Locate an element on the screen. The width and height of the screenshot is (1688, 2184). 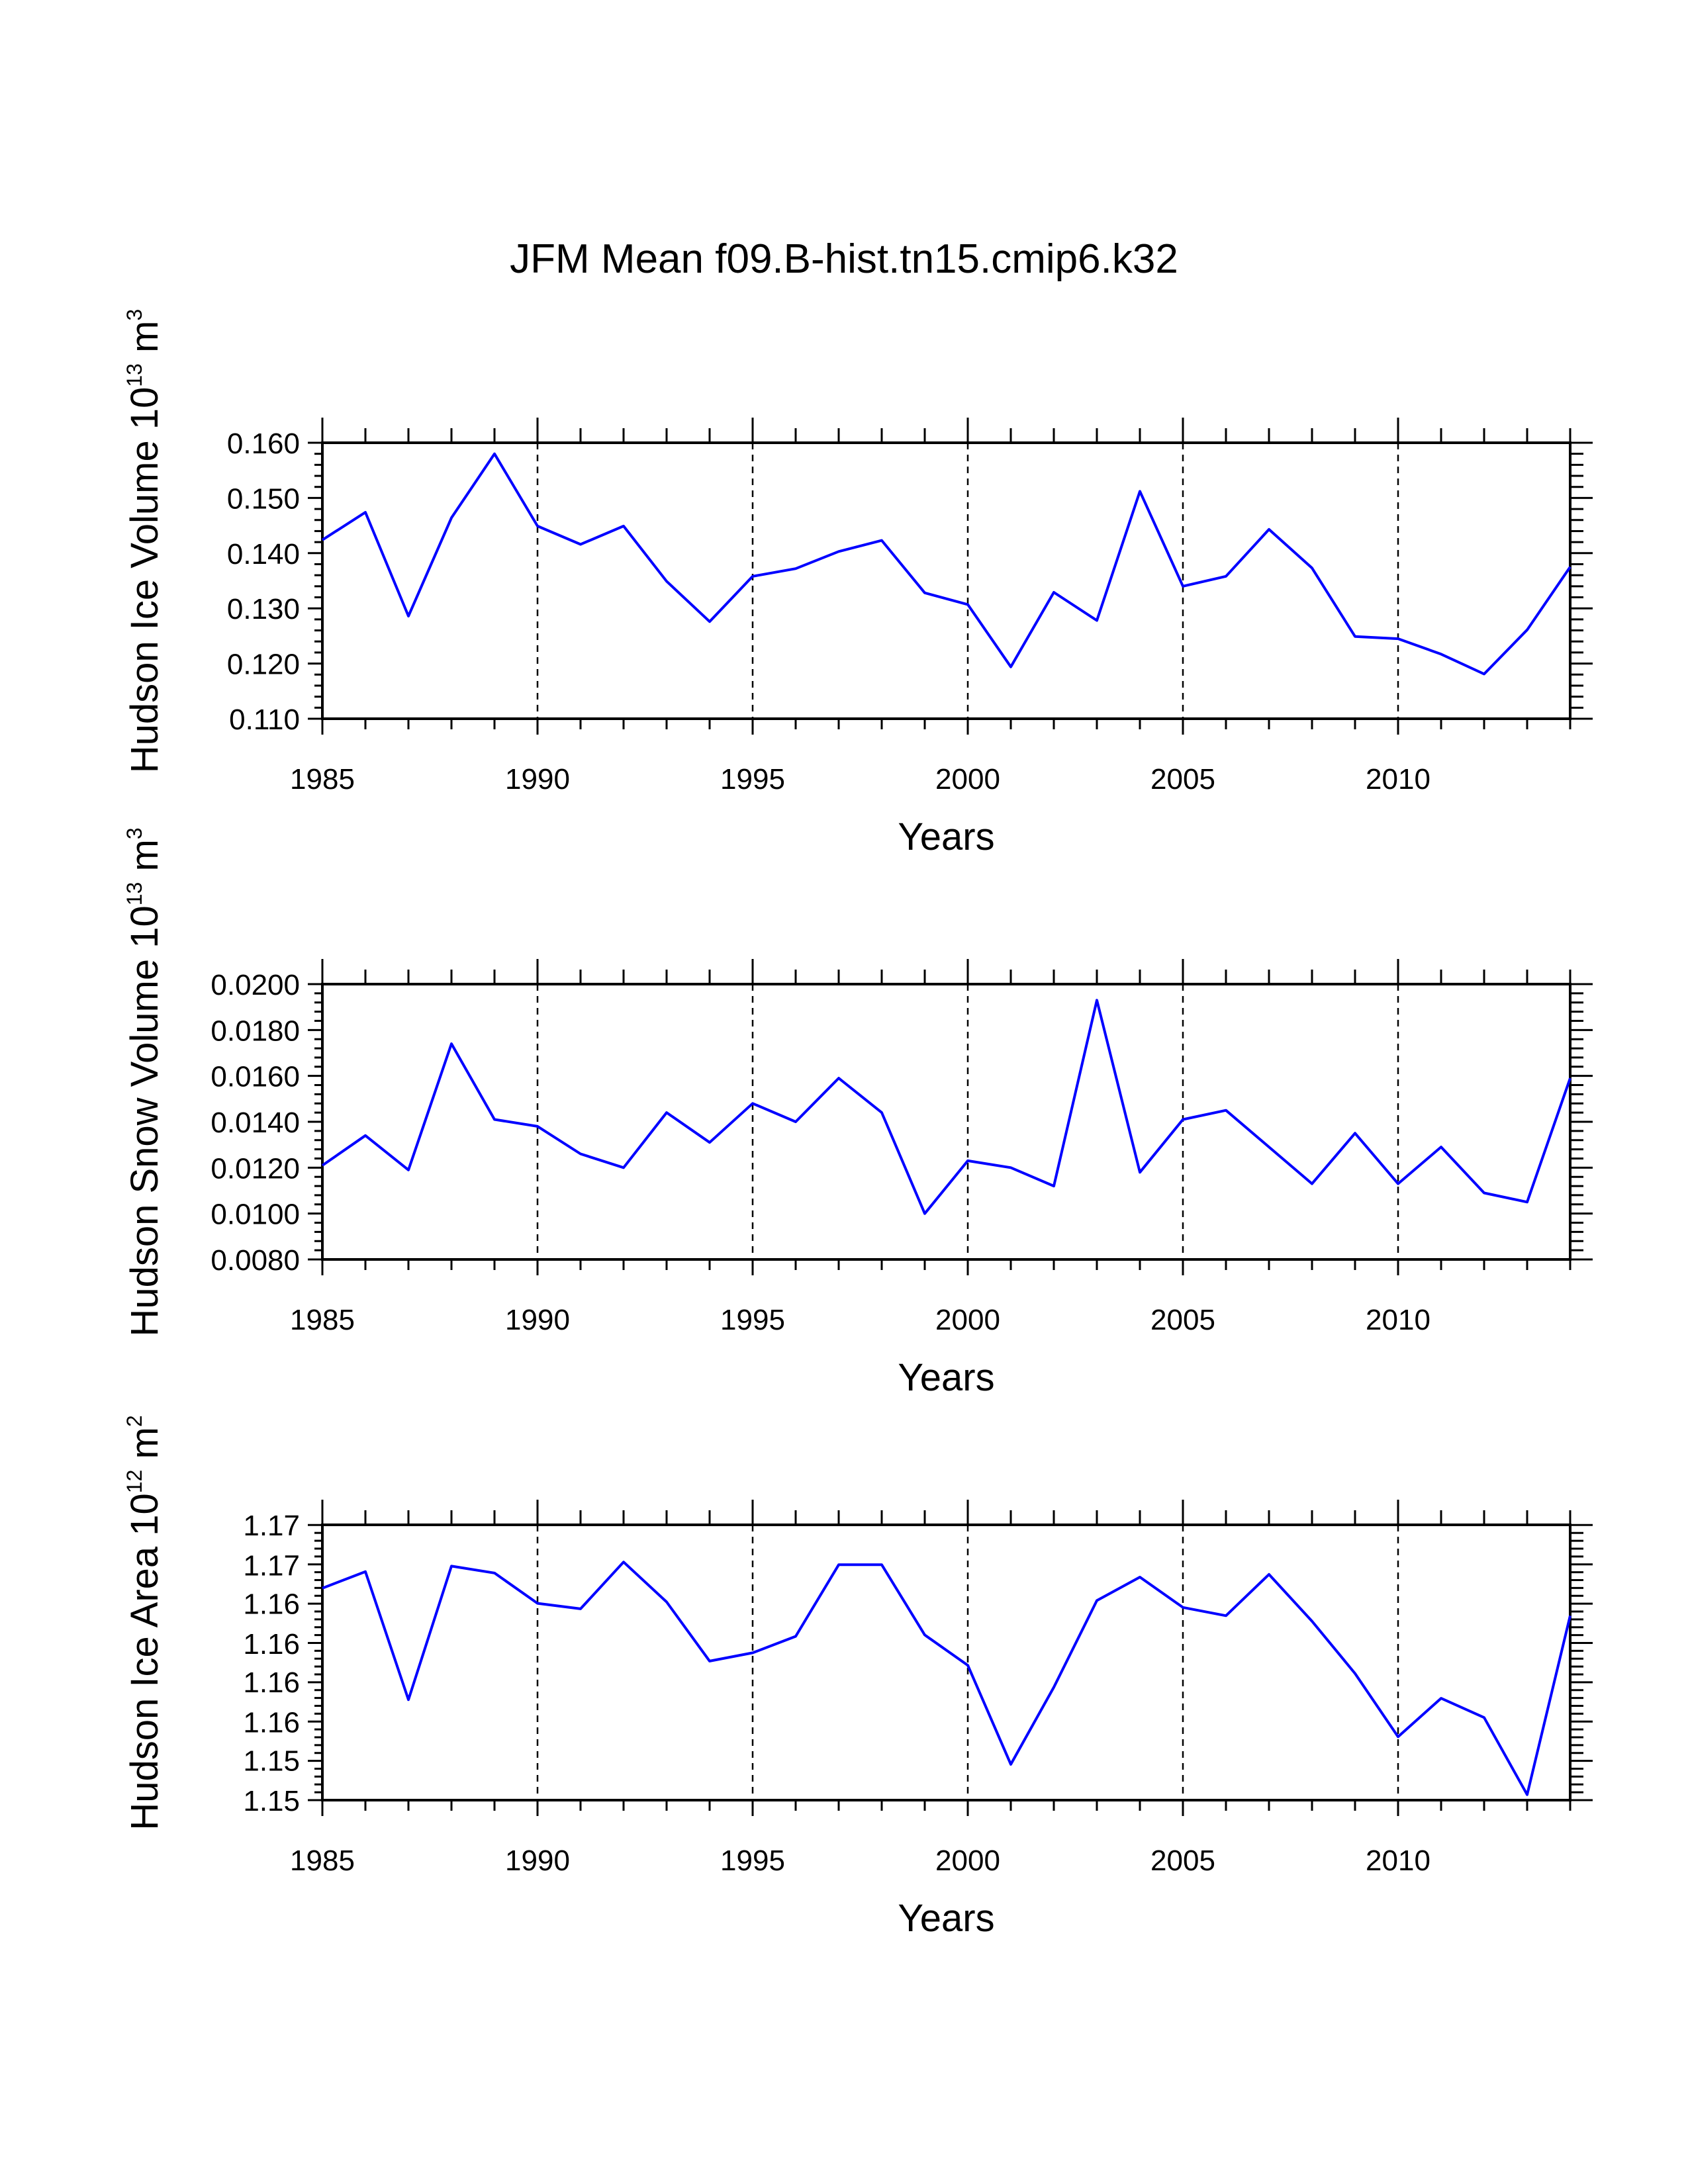
y-tick-label: 0.160 is located at coordinates (263, 444).